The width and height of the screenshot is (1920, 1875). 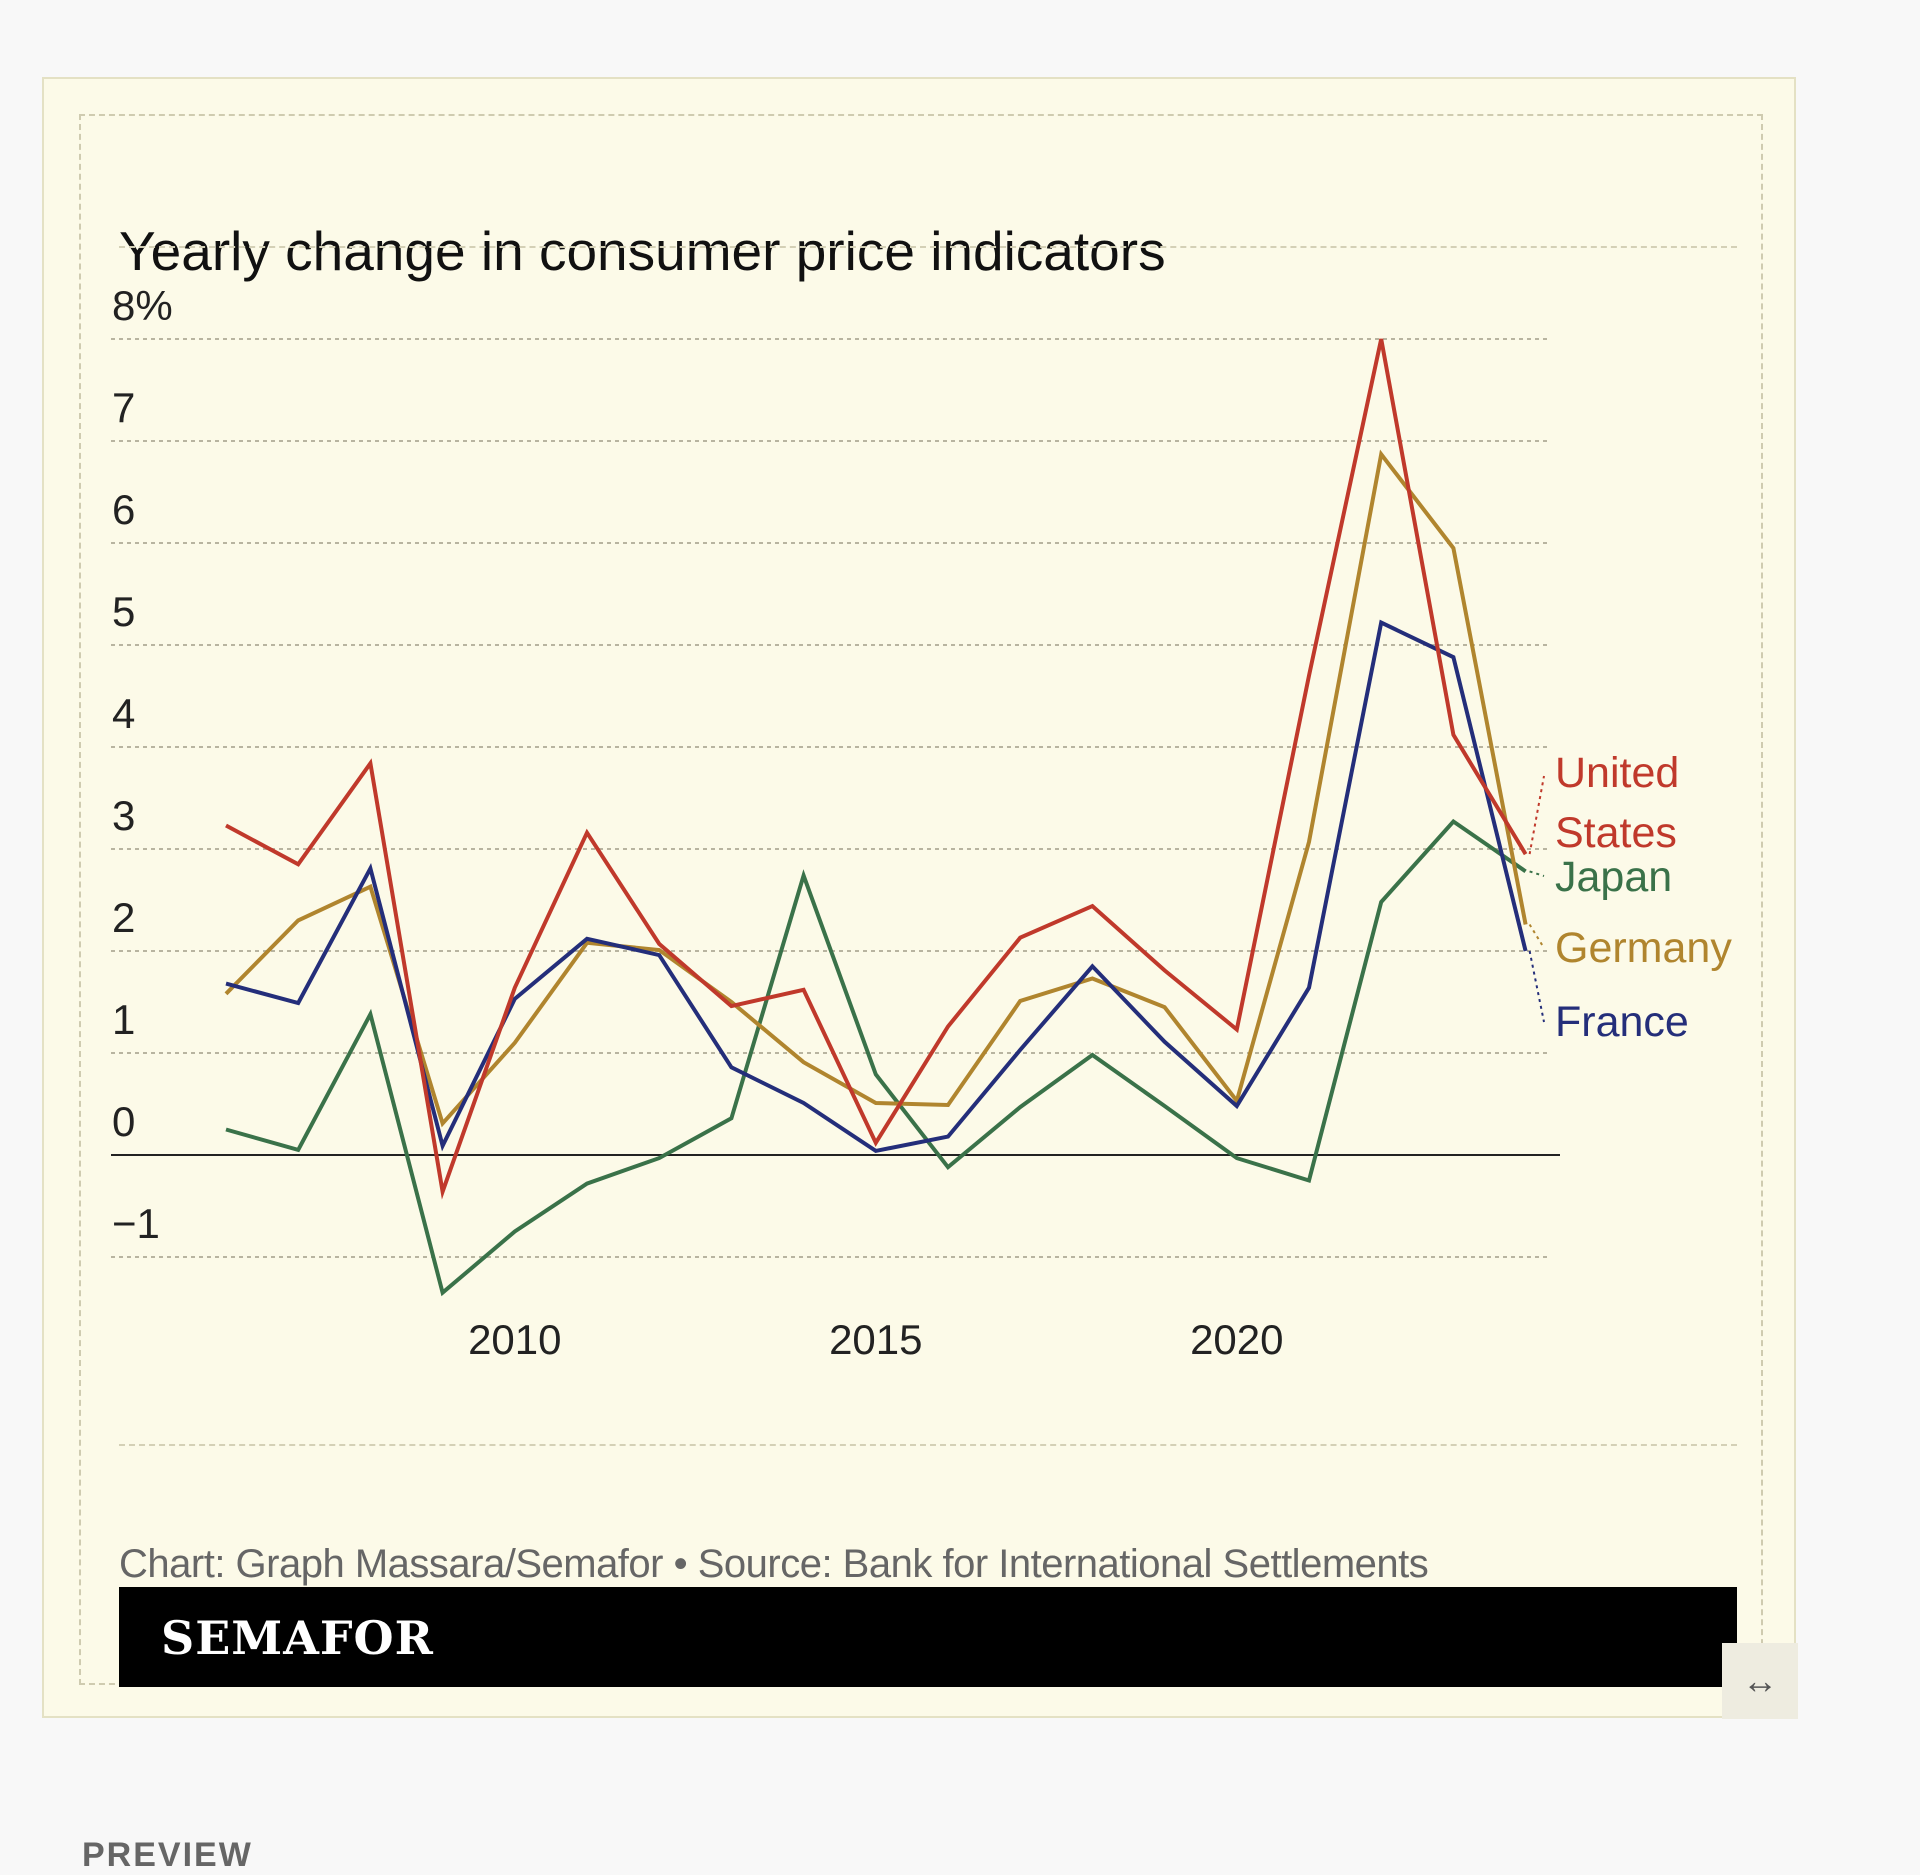 What do you see at coordinates (1760, 1681) in the screenshot?
I see `resize-handle-icon: ↔` at bounding box center [1760, 1681].